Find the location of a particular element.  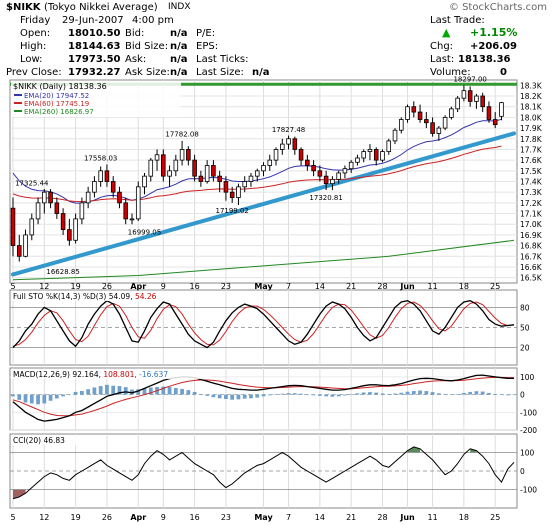

x-tick-label: May is located at coordinates (263, 286).